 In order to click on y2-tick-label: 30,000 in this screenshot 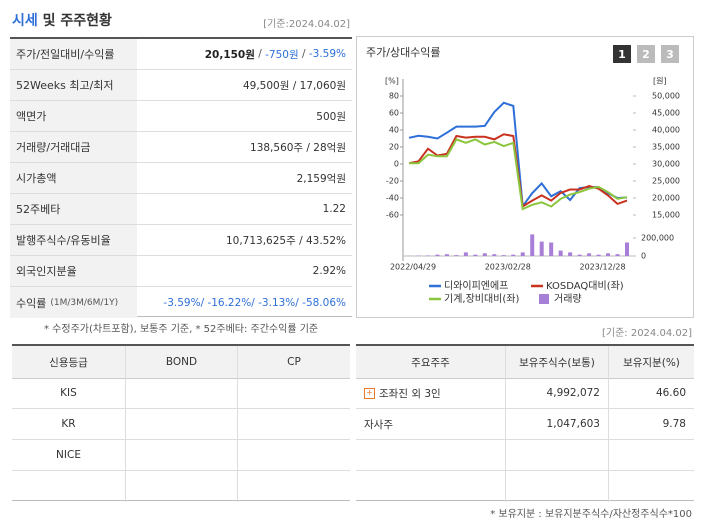, I will do `click(666, 164)`.